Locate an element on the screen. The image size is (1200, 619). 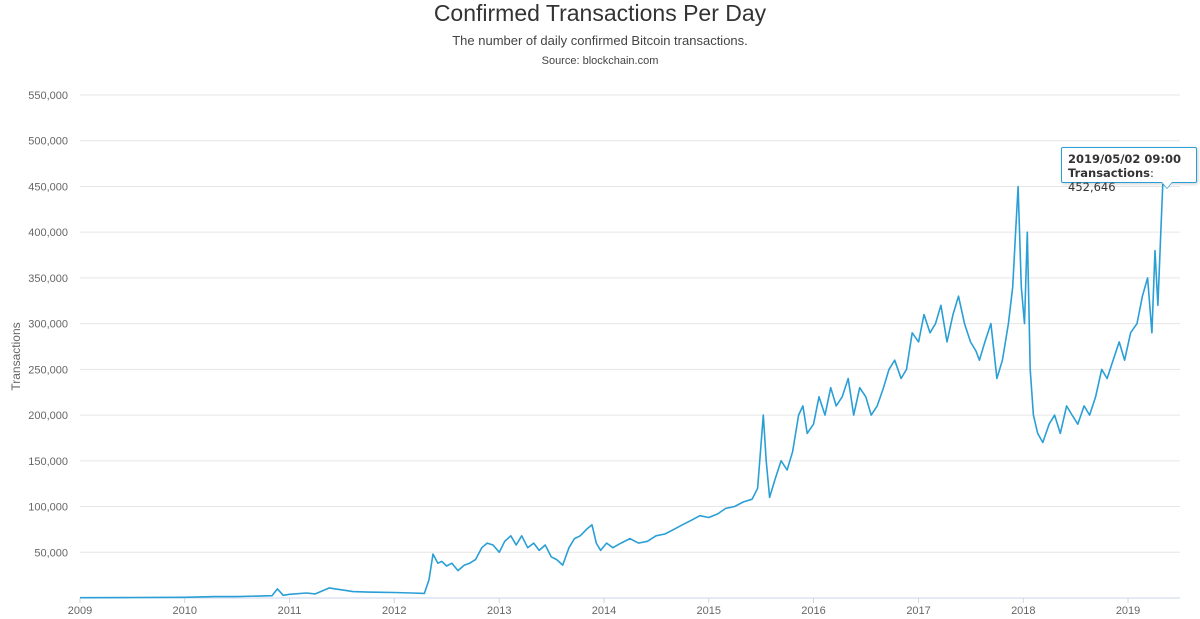
chart-source: Source: blockchain.com is located at coordinates (600, 61).